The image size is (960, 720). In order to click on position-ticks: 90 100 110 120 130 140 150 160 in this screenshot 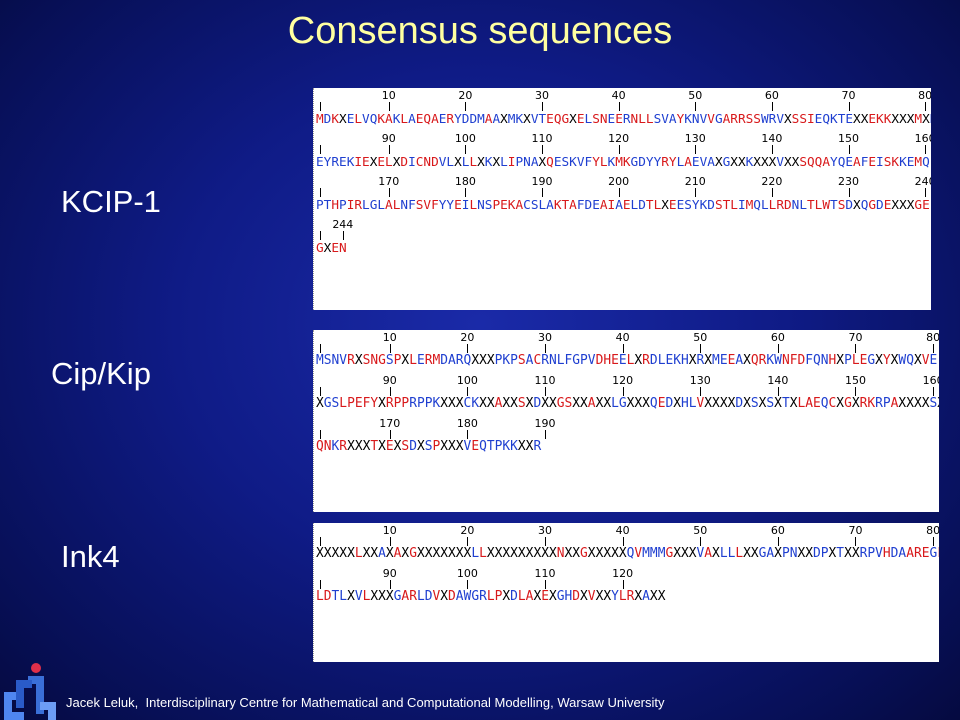, I will do `click(627, 380)`.